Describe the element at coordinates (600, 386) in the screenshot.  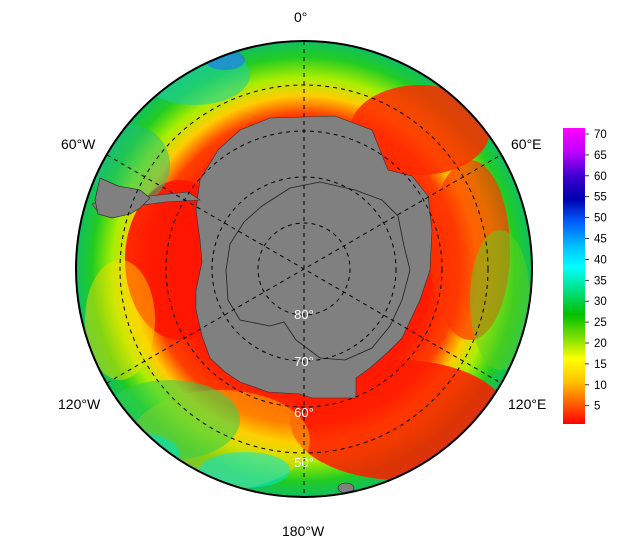
I see `colorbar-tick-label: 10` at that location.